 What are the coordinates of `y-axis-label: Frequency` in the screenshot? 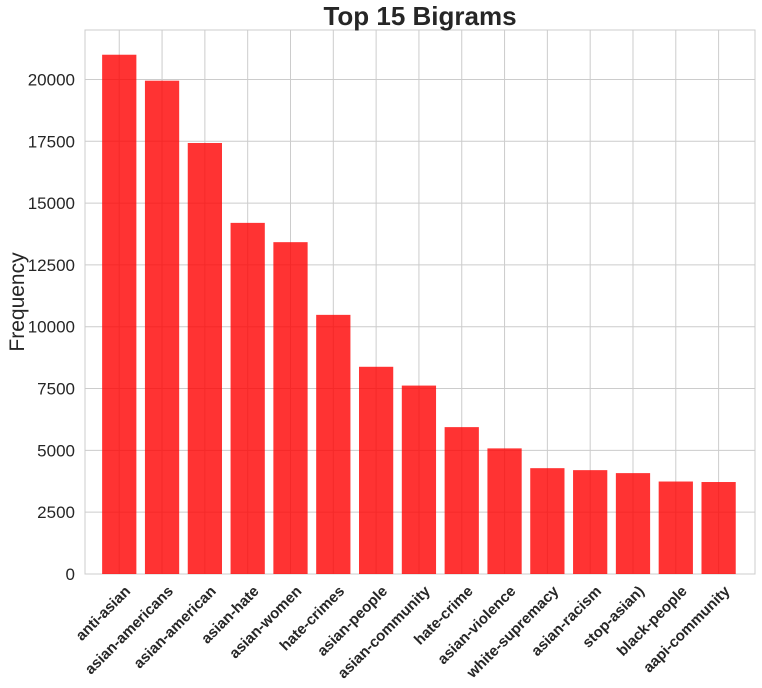 It's located at (17, 302).